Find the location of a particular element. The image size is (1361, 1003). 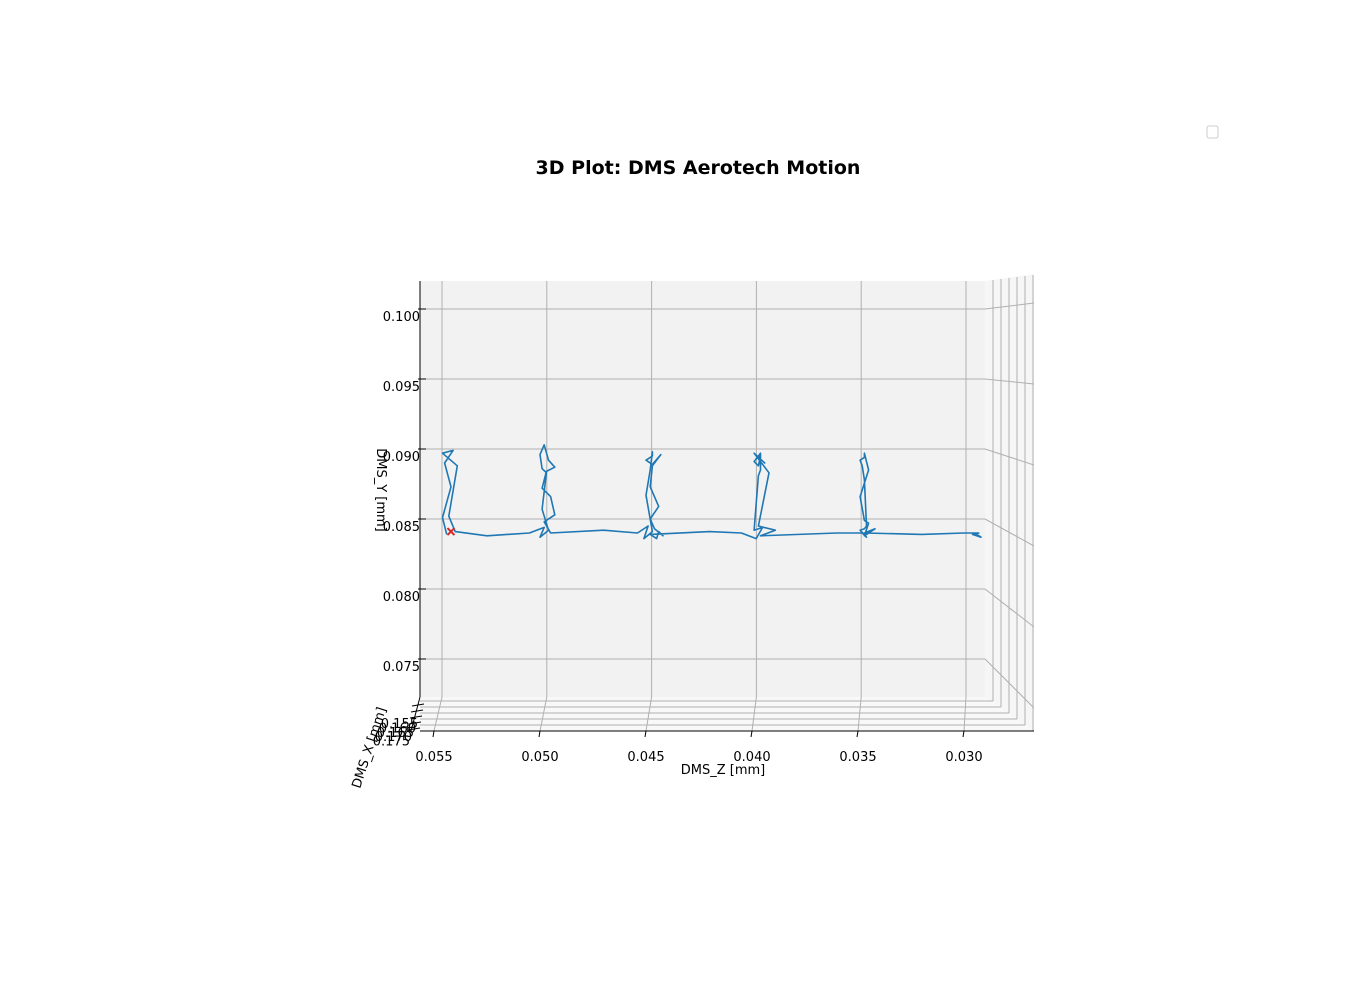

trajectory-line is located at coordinates (711, 491).